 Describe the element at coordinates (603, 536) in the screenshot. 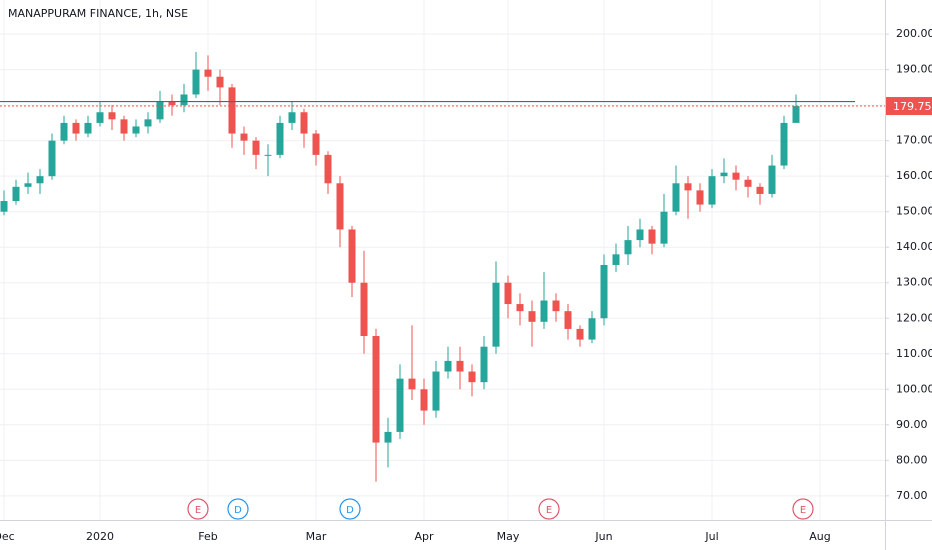

I see `x-tick-label: Jun` at that location.